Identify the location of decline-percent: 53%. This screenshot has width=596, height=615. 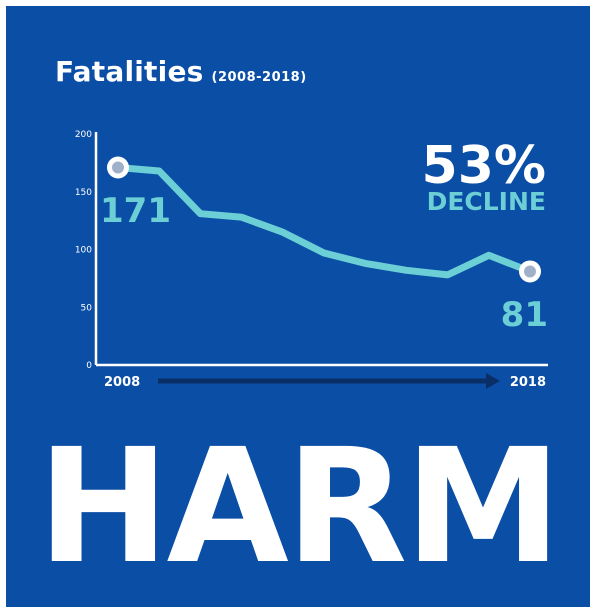
(484, 166).